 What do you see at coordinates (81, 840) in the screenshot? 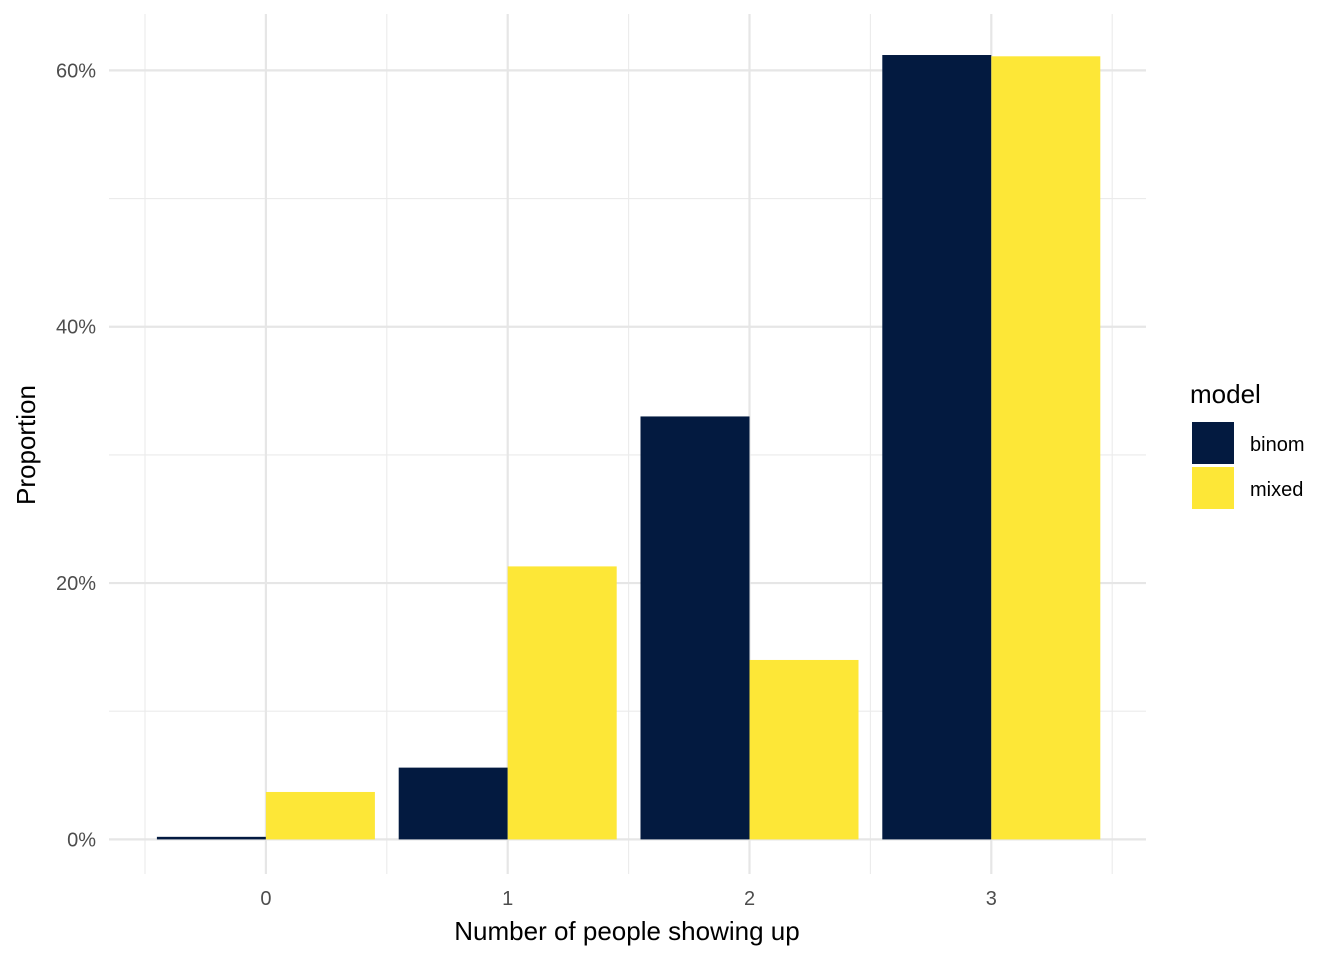
I see `y-tick-label: 0%` at bounding box center [81, 840].